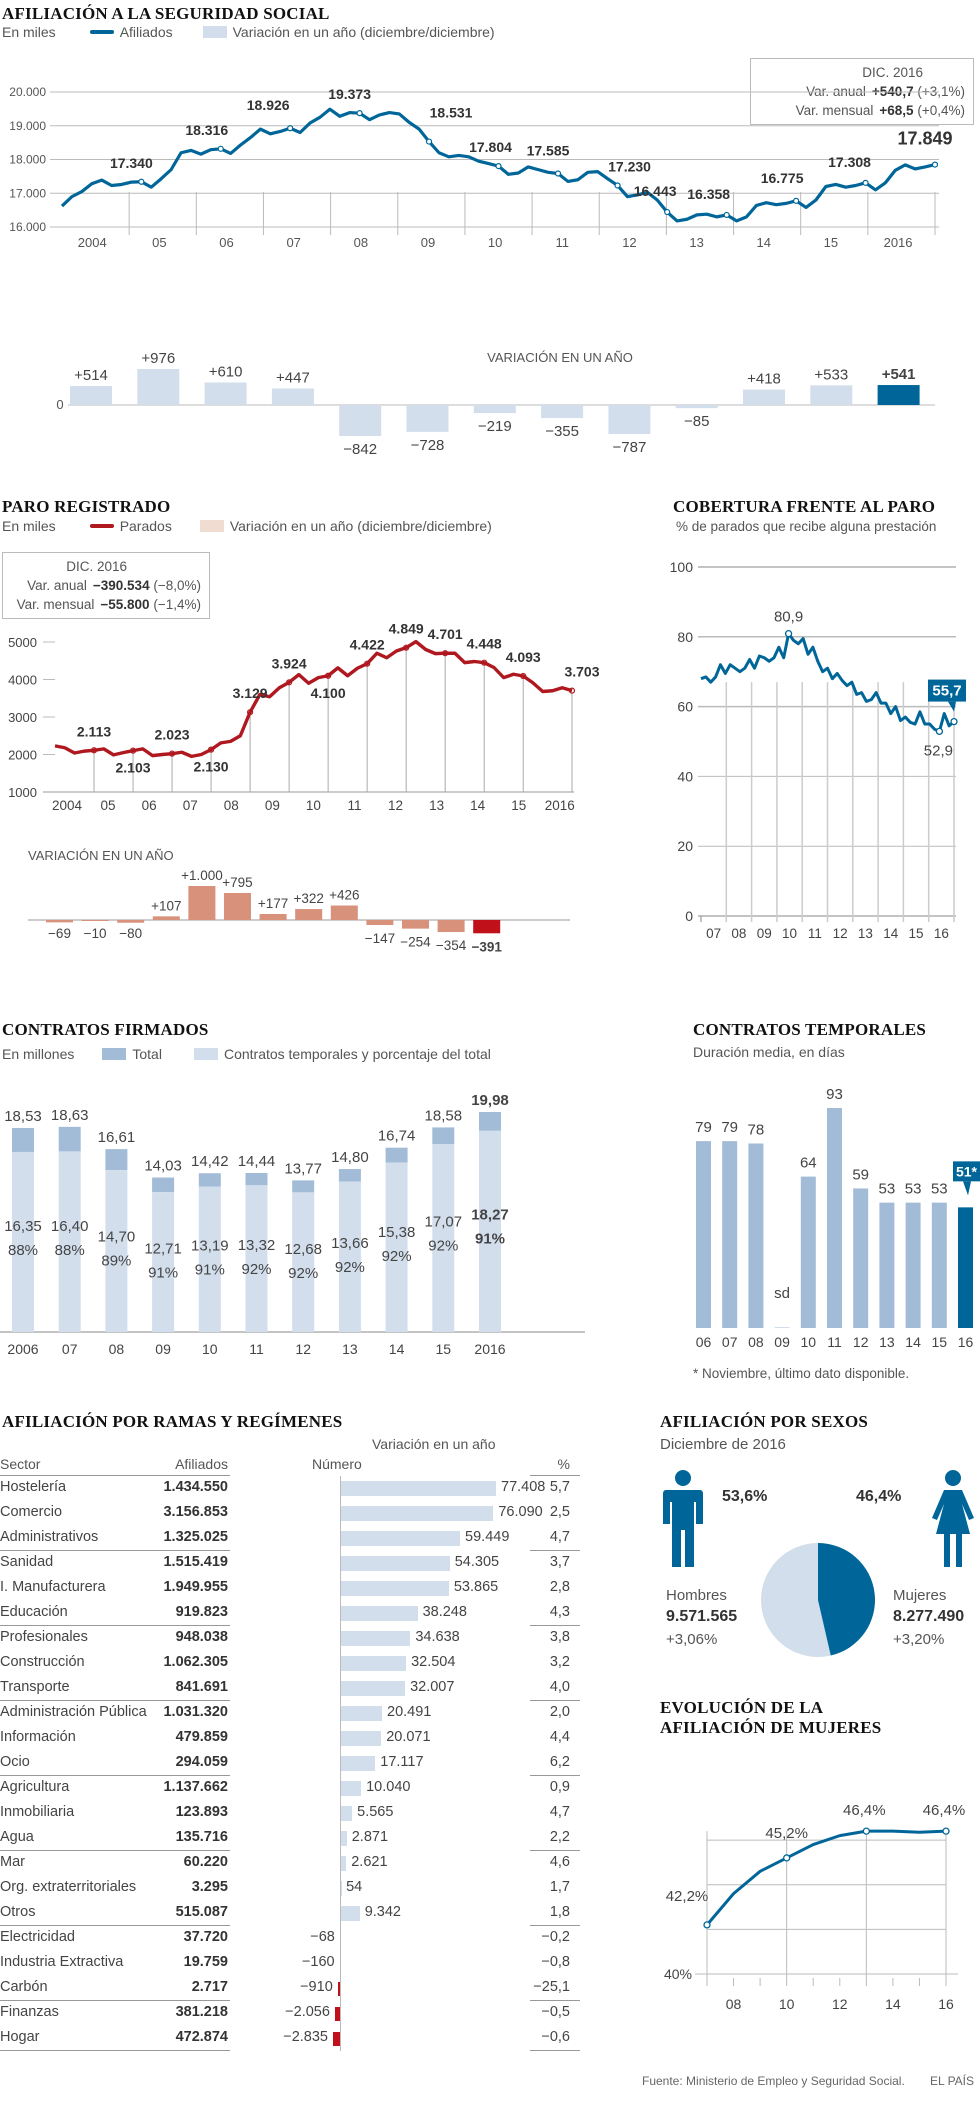  What do you see at coordinates (827, 682) in the screenshot?
I see `cobertura-line` at bounding box center [827, 682].